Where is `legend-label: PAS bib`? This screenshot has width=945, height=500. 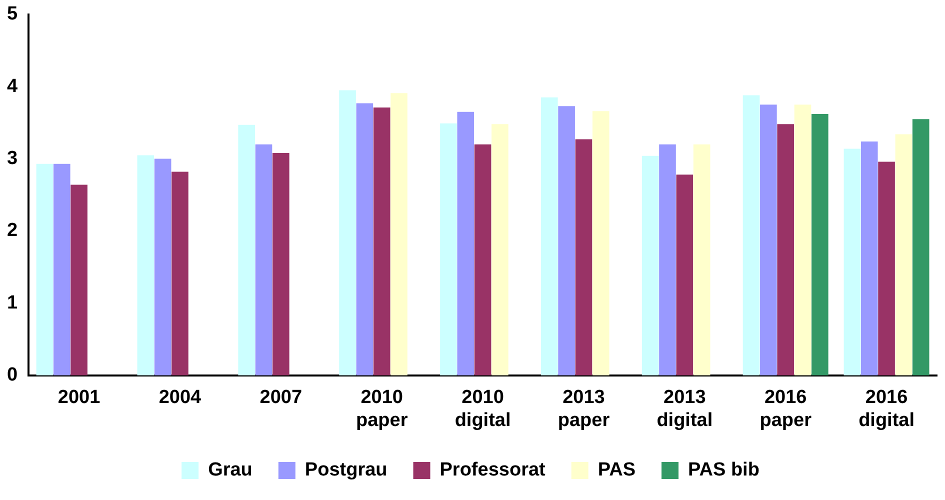 legend-label: PAS bib is located at coordinates (724, 470).